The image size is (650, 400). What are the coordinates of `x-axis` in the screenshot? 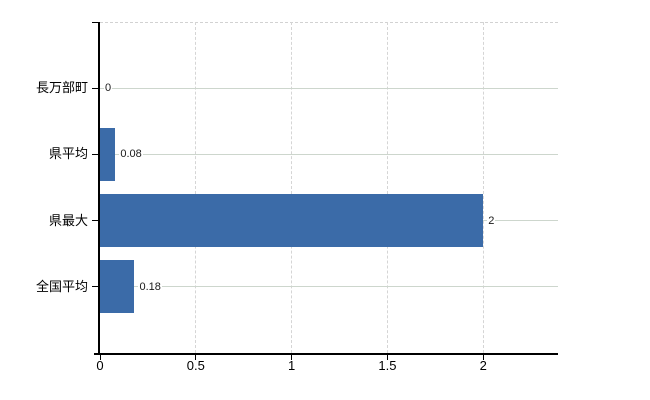 It's located at (326, 354).